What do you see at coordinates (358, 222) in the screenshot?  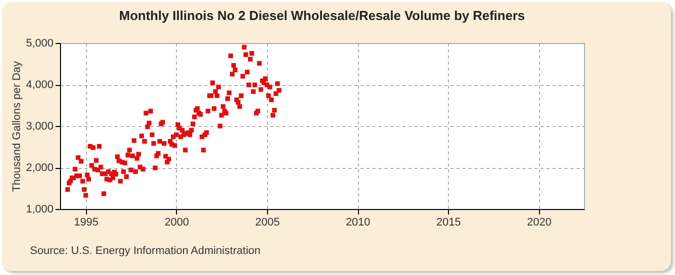 I see `x-tick-label: 2010` at bounding box center [358, 222].